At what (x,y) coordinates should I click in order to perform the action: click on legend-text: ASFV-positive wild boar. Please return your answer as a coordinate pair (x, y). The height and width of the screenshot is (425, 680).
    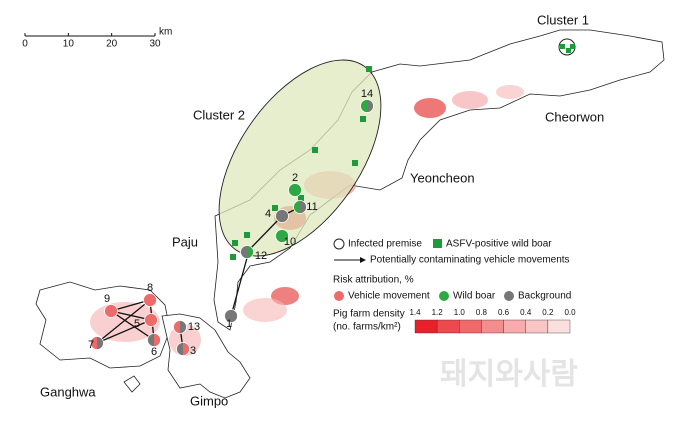
    Looking at the image, I should click on (499, 244).